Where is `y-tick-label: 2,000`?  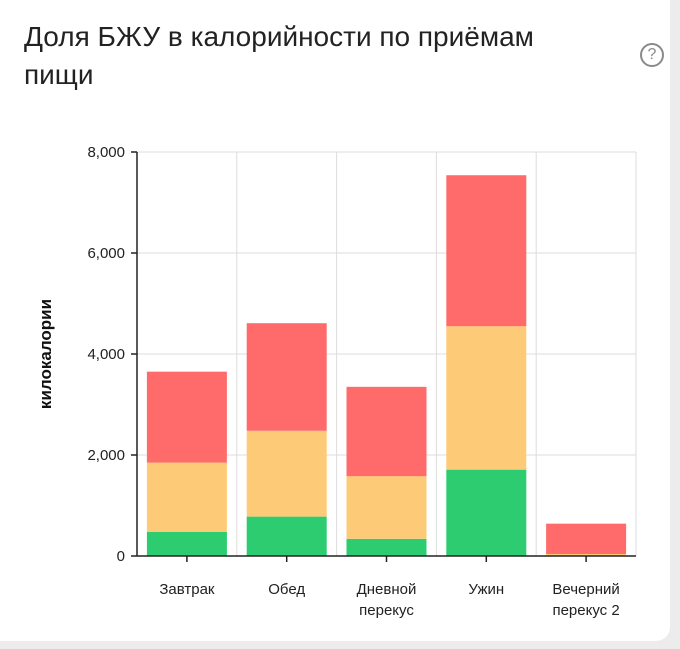 y-tick-label: 2,000 is located at coordinates (106, 455).